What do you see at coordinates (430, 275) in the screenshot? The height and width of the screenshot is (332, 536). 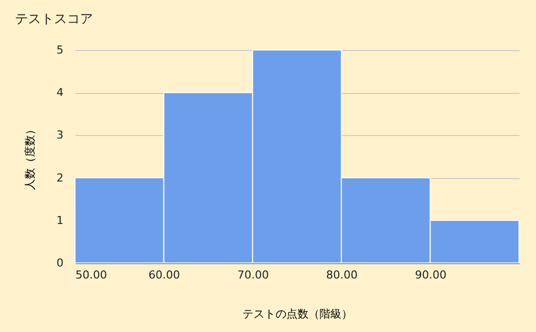 I see `x-tick-label: 90.00` at bounding box center [430, 275].